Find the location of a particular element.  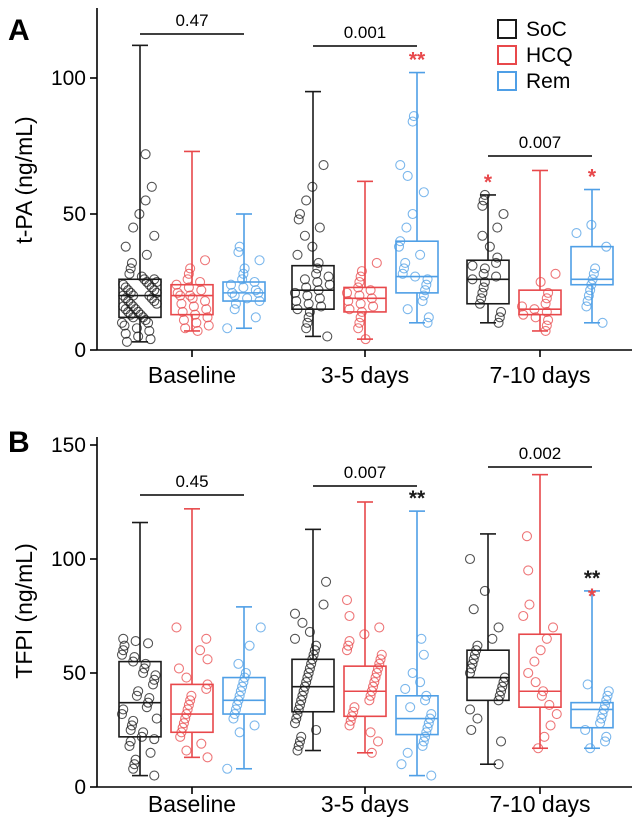

p-value-label: 0.001 is located at coordinates (365, 32).